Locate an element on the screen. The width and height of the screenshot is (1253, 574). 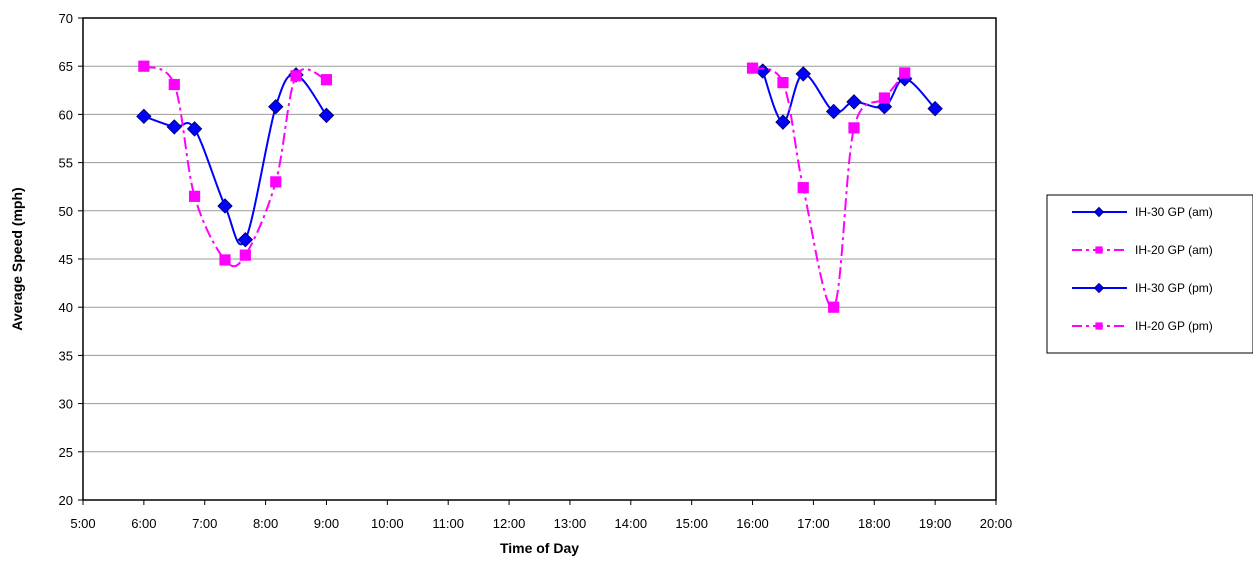
x-tick-label: 8:00 is located at coordinates (265, 523).